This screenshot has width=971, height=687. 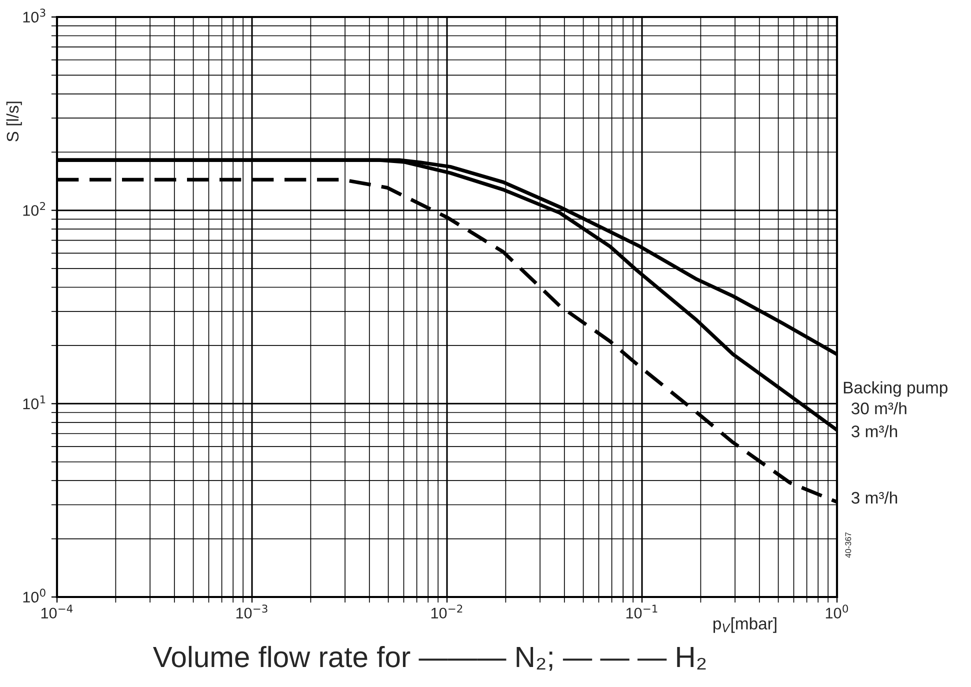 What do you see at coordinates (34, 402) in the screenshot?
I see `y-tick-label: 10$^{1}$` at bounding box center [34, 402].